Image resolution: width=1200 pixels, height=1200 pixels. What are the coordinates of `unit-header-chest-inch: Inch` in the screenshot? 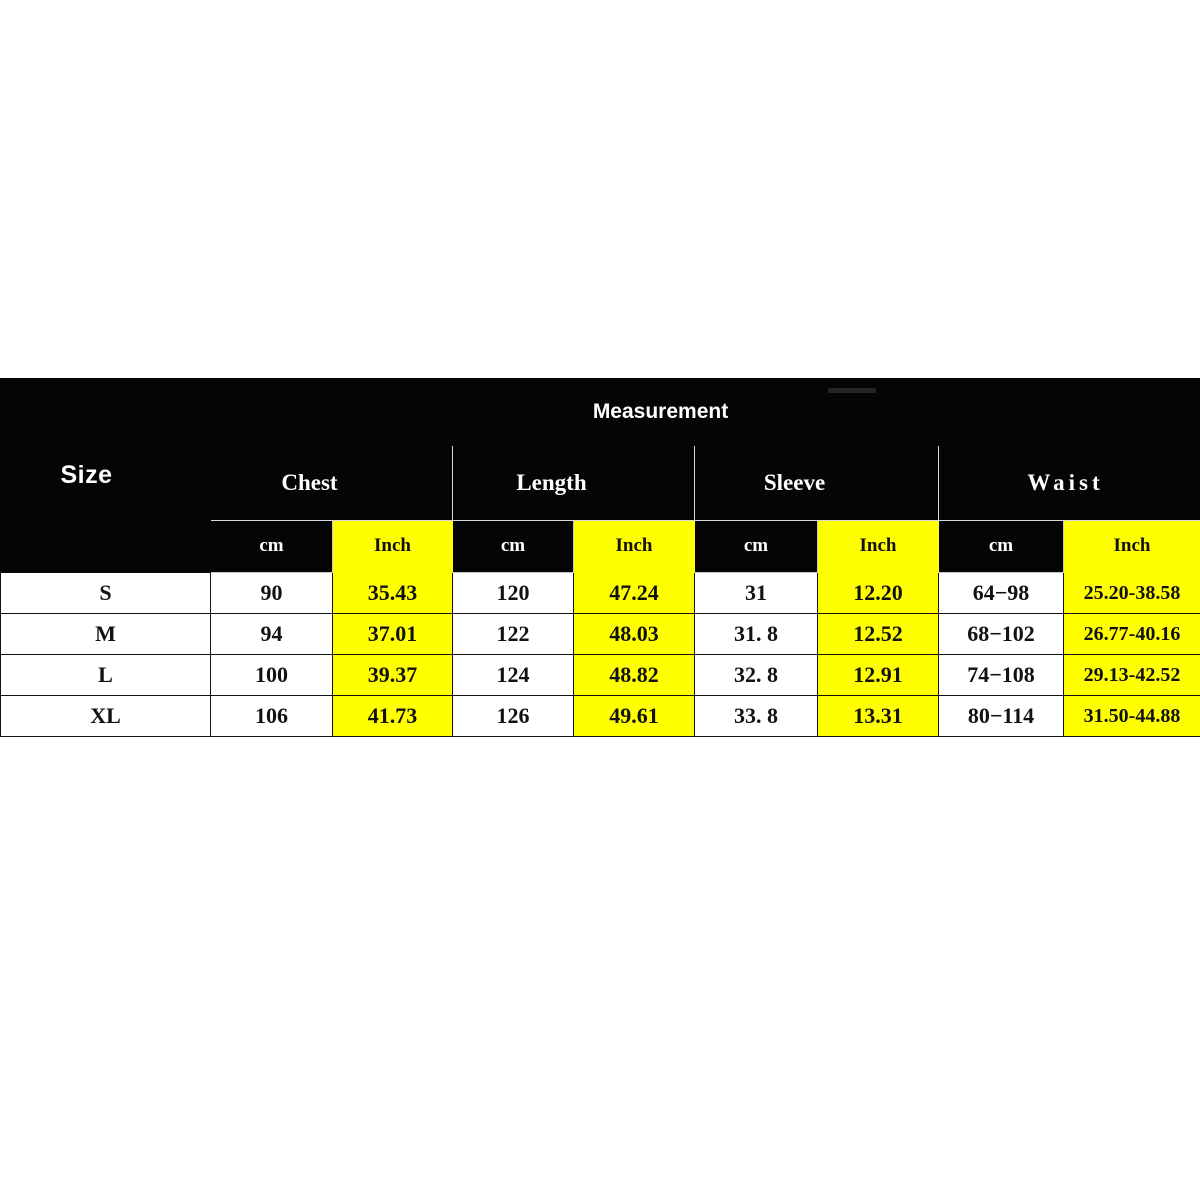 It's located at (392, 546).